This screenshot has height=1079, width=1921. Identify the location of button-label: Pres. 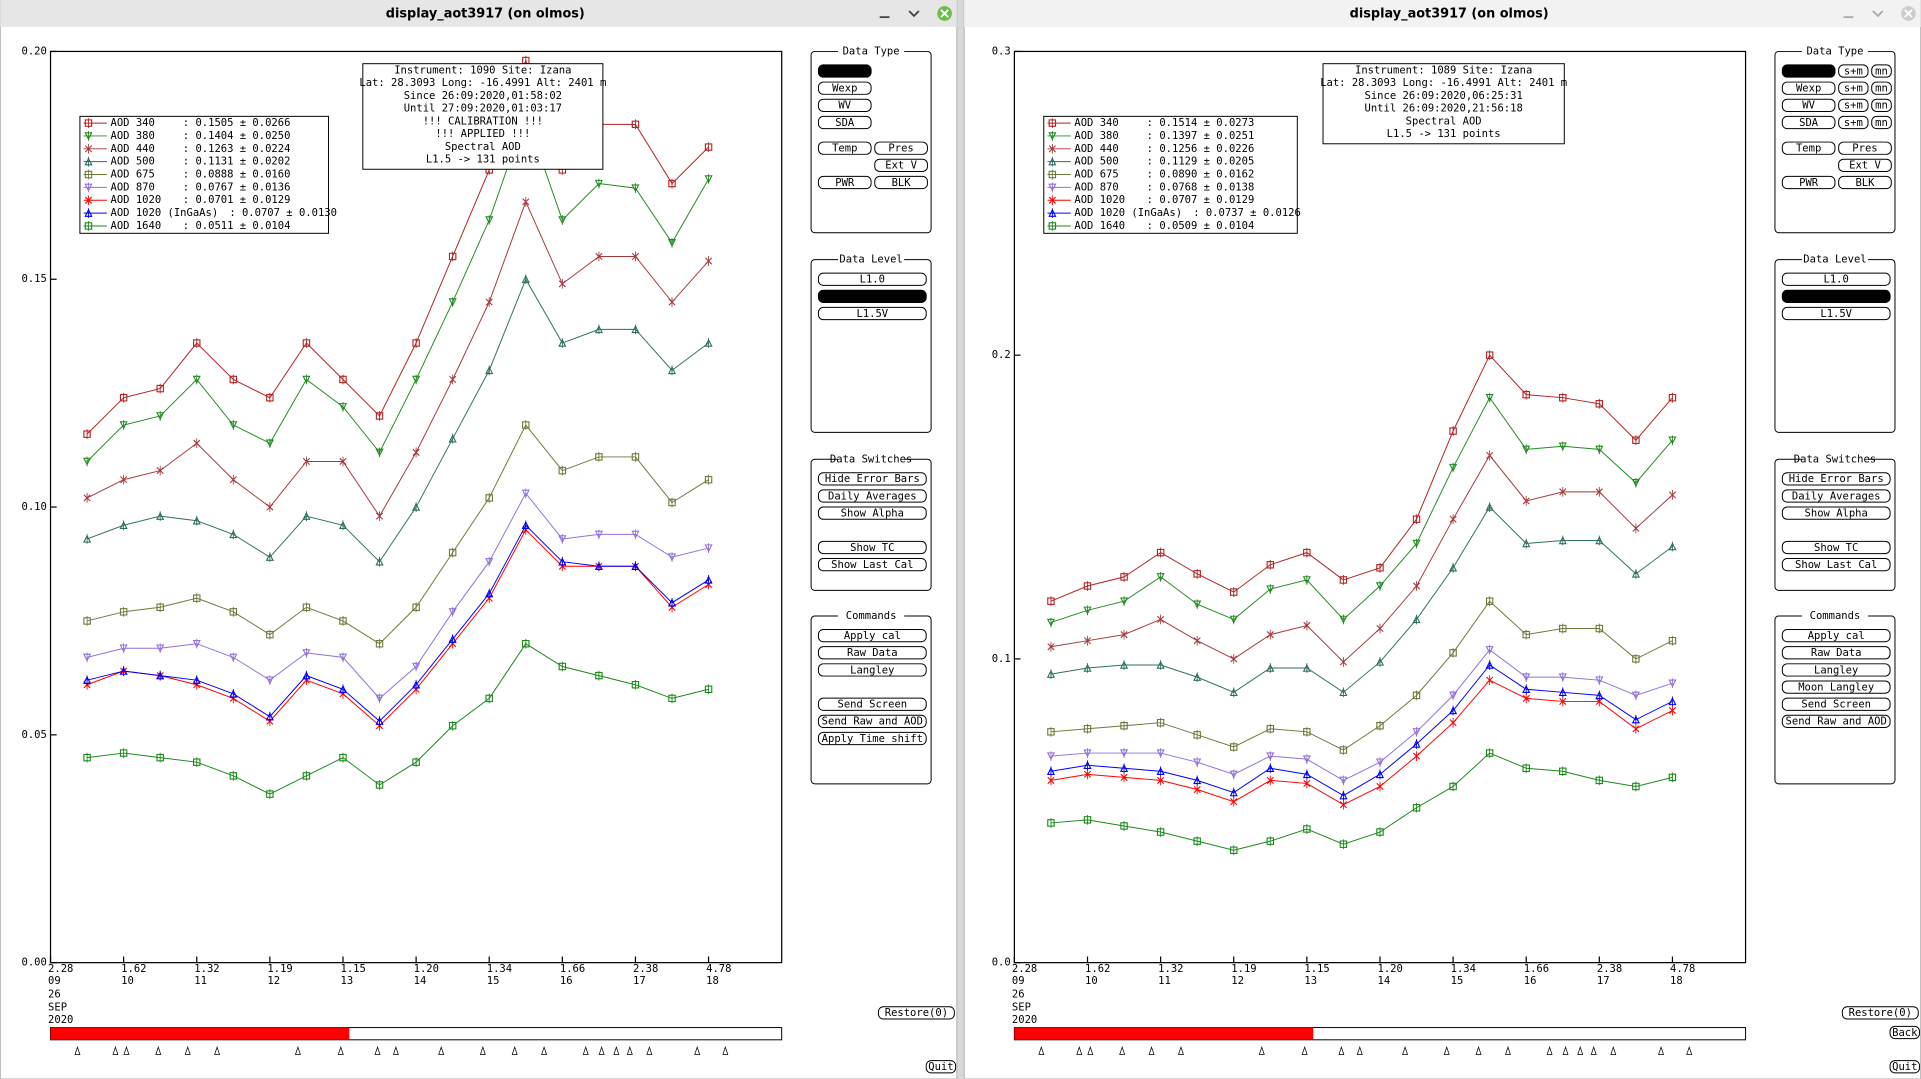
(1864, 149).